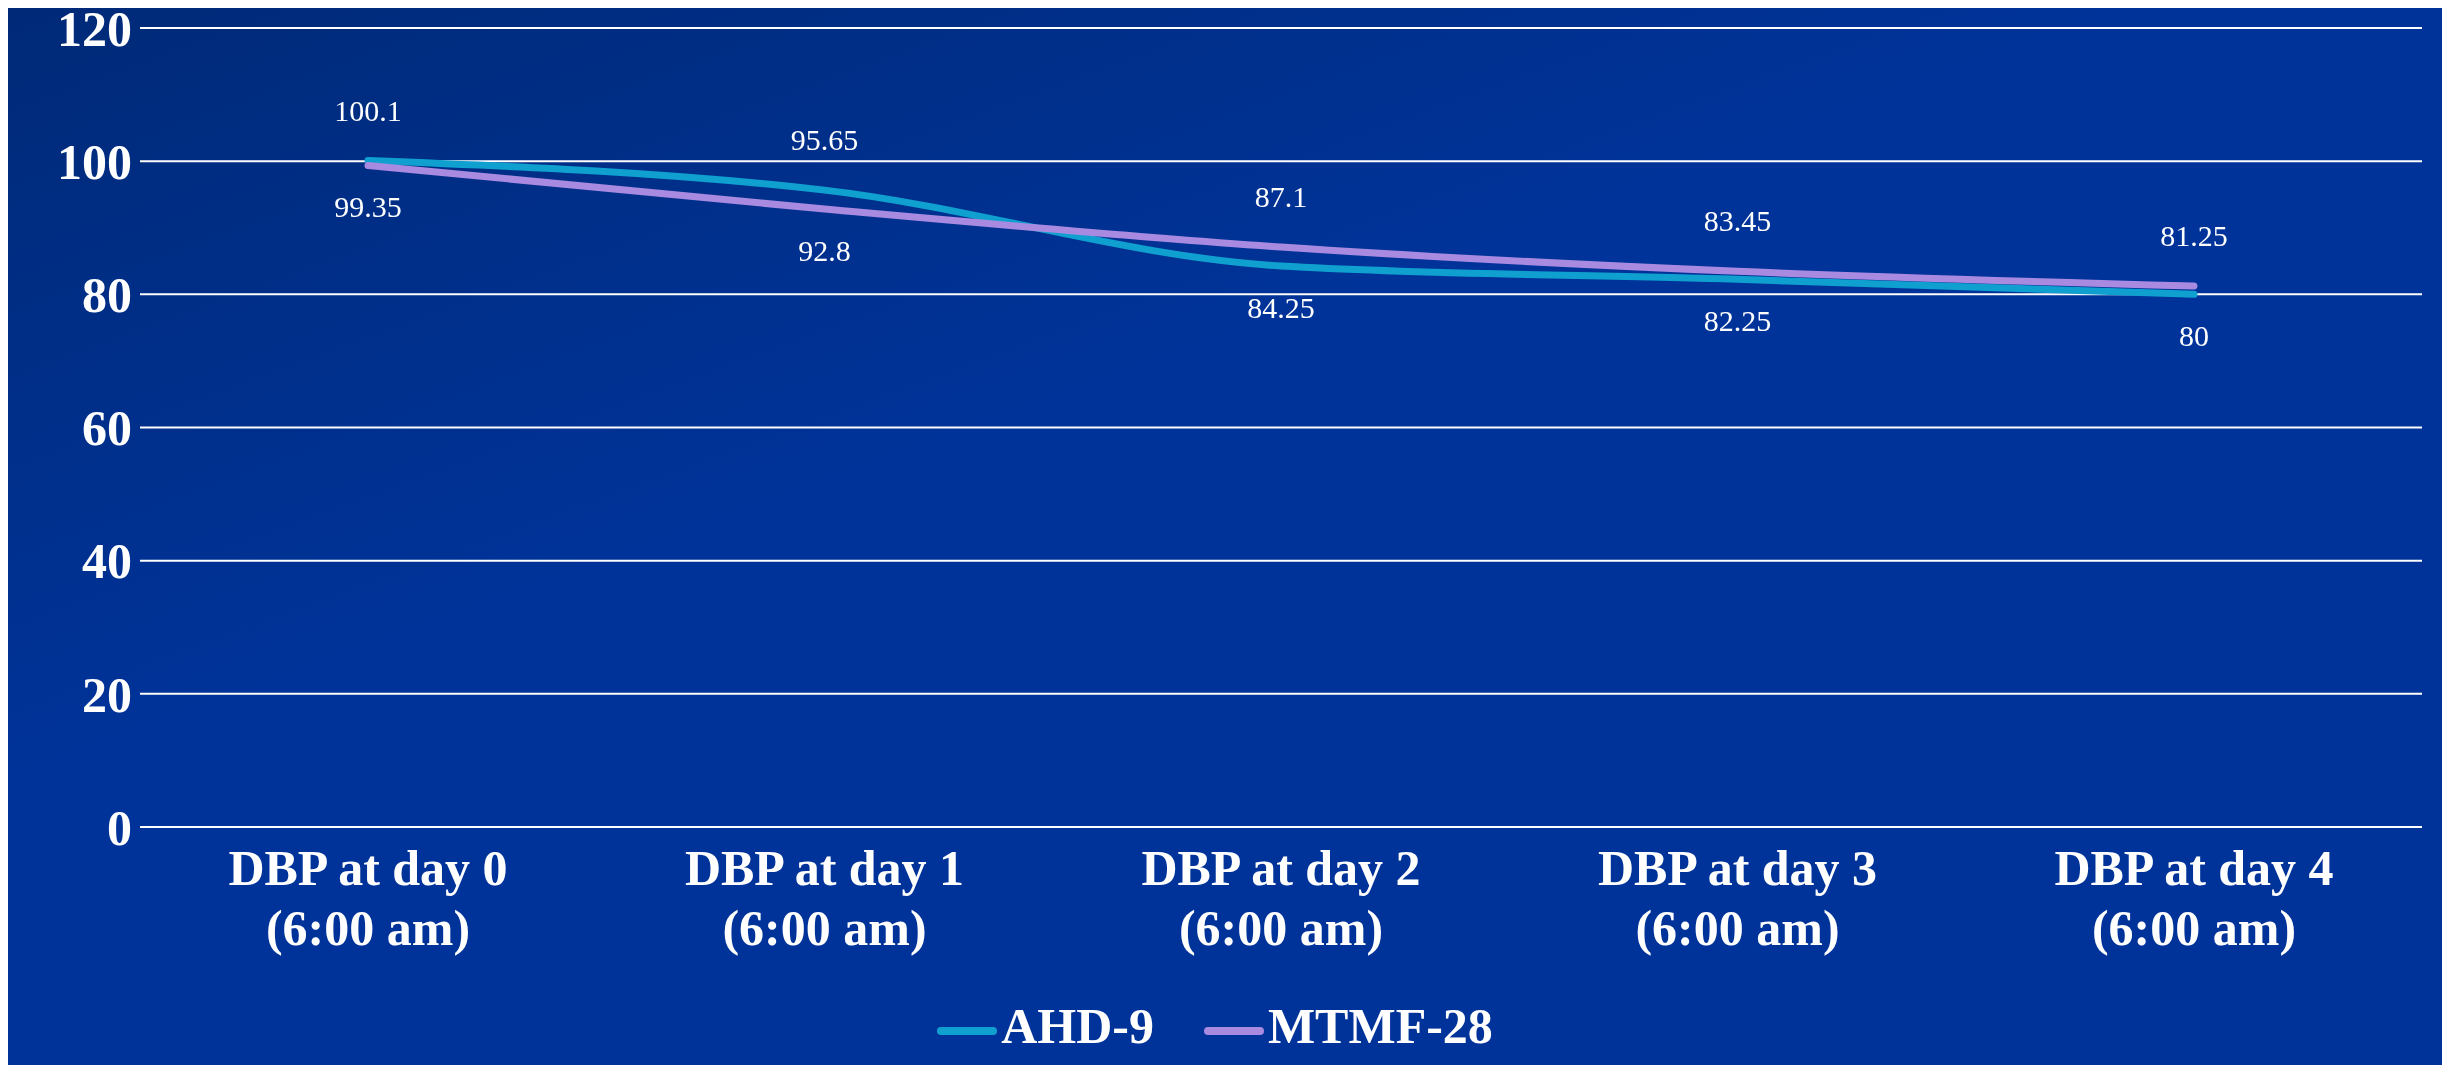  I want to click on y-tick-label: 80, so click(107, 295).